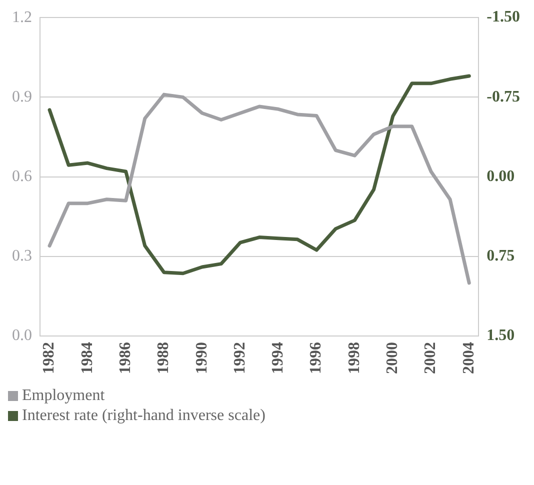 This screenshot has width=534, height=485. I want to click on x-tick-label: 2000, so click(392, 358).